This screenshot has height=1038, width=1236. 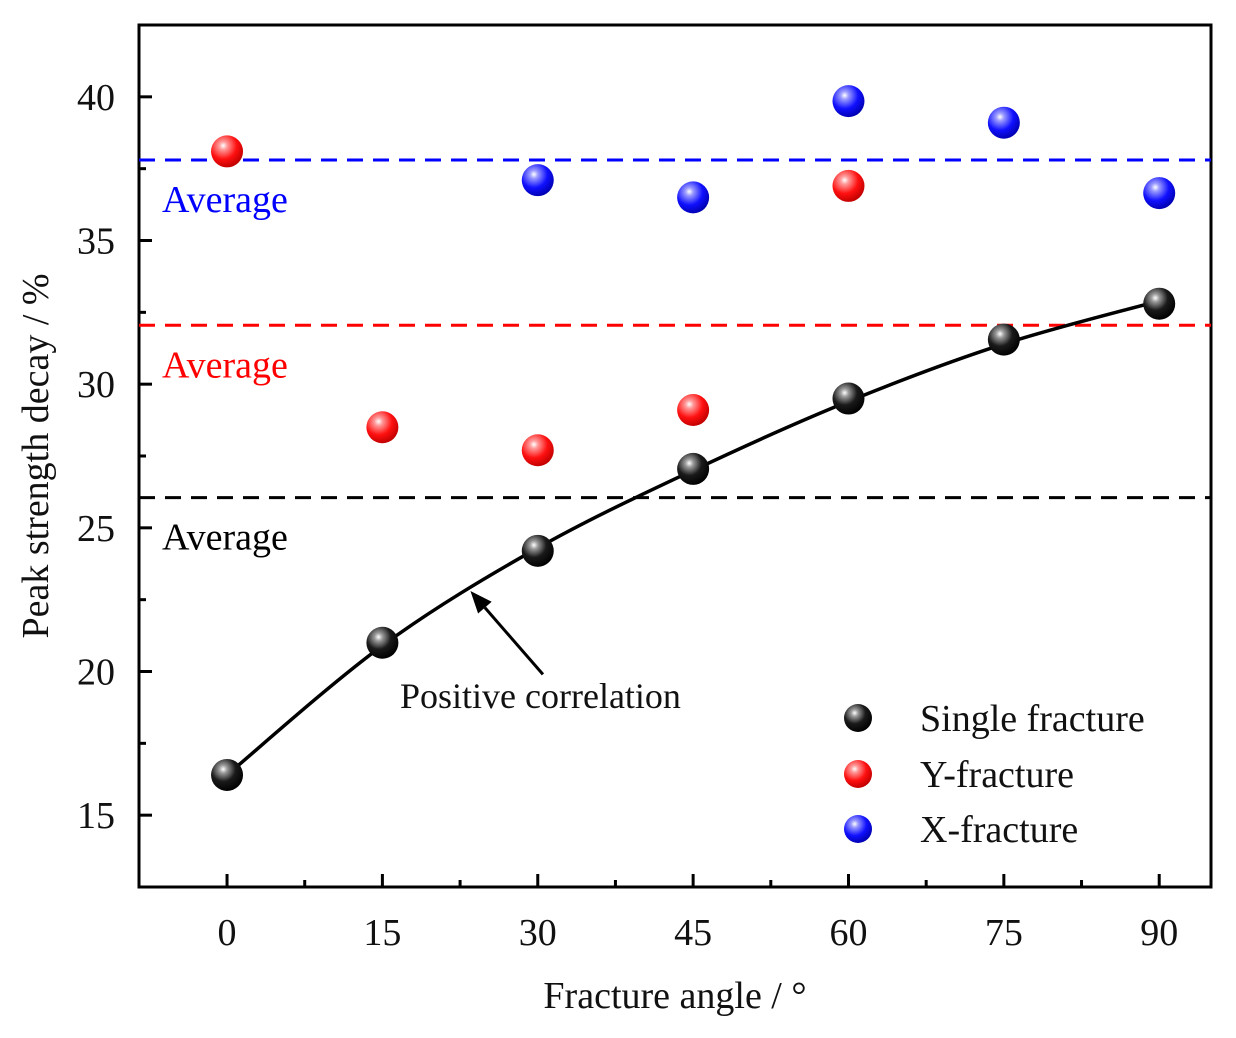 I want to click on x-tick-label-75: 75, so click(x=1004, y=933).